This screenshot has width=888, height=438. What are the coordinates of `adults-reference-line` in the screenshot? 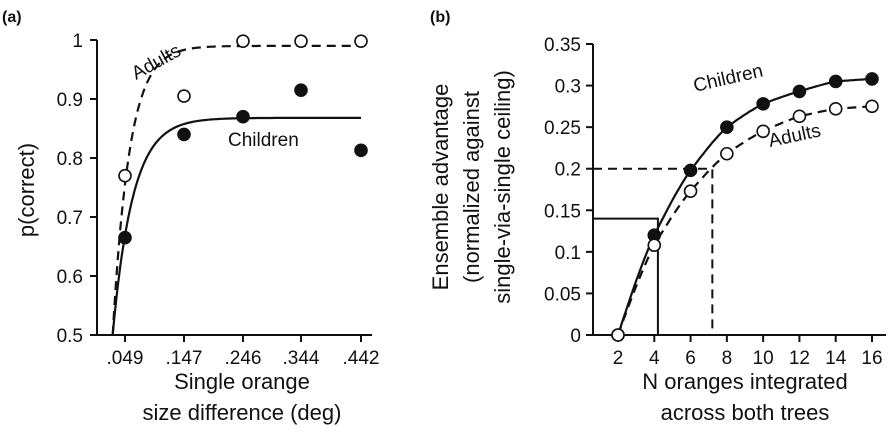 It's located at (653, 251).